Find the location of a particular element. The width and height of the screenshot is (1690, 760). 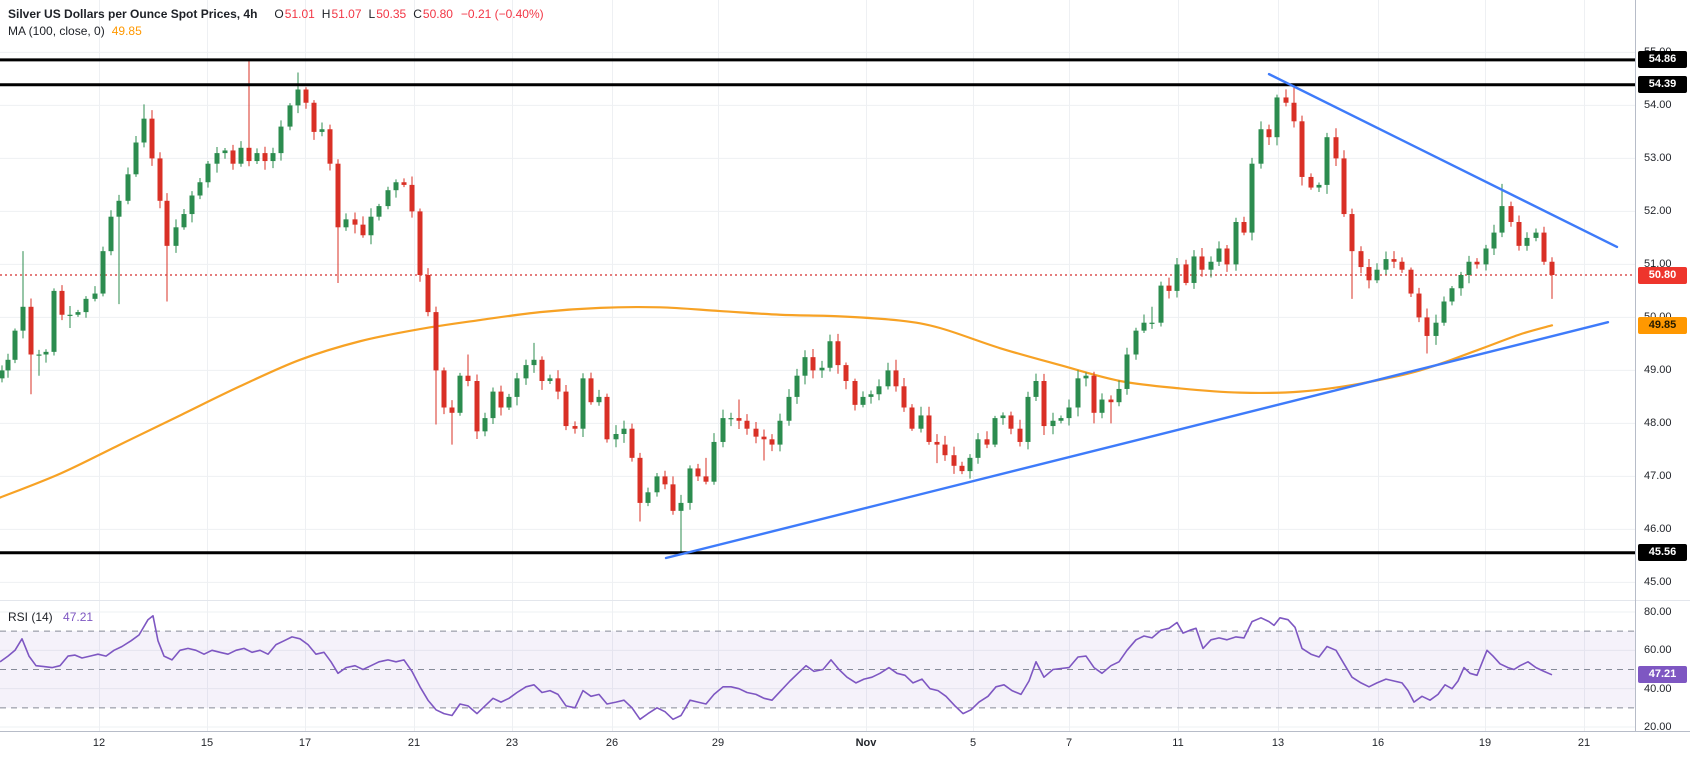

rsi-line is located at coordinates (776, 667).